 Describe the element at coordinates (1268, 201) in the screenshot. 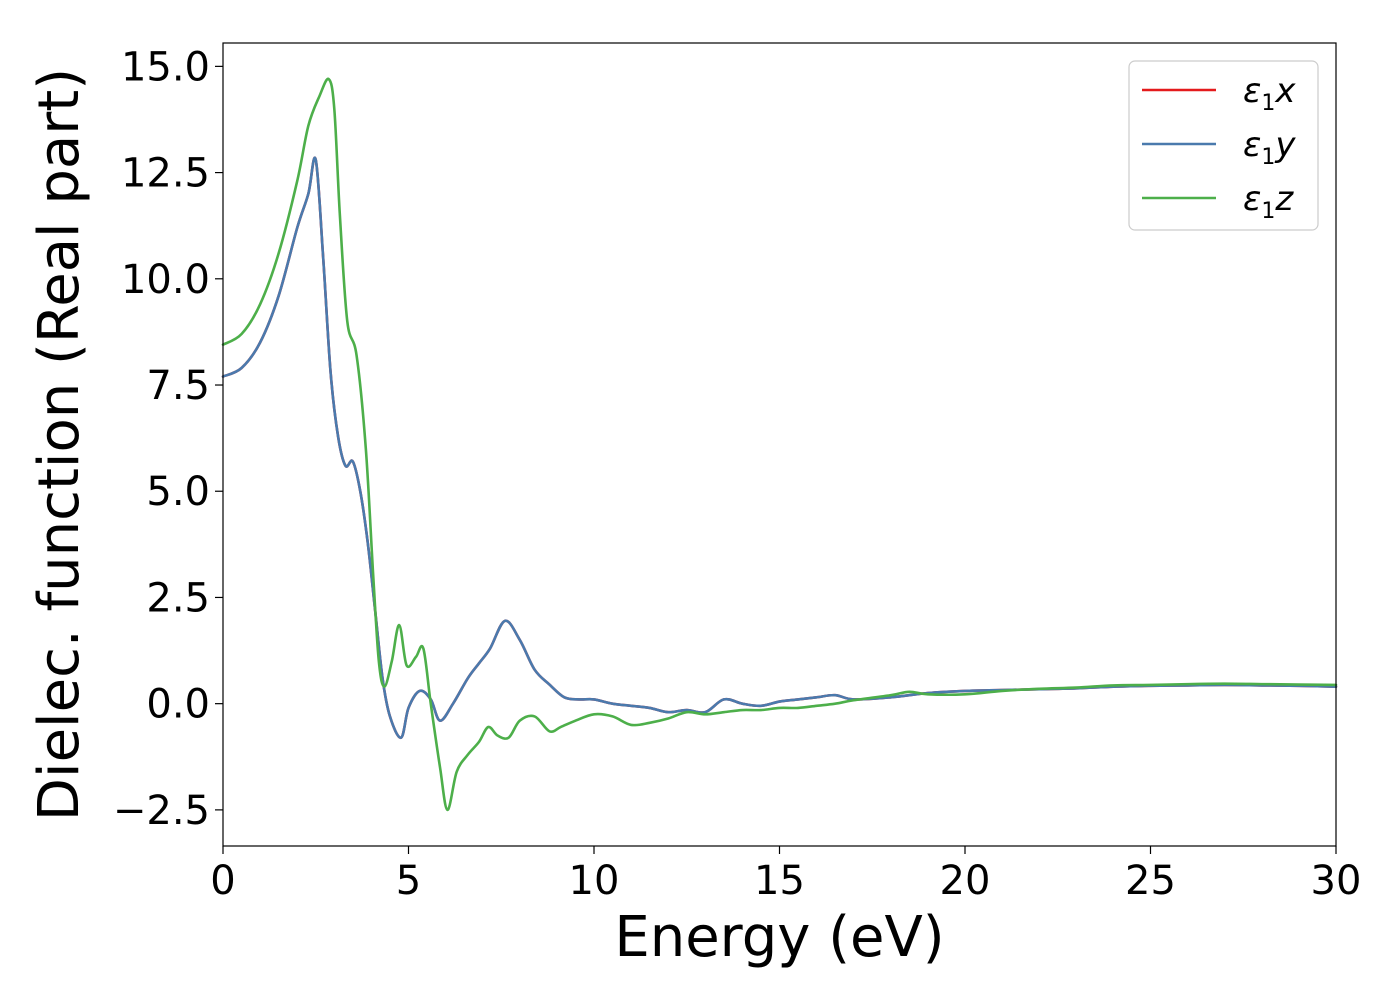

I see `legend-label-z: ε1z` at that location.